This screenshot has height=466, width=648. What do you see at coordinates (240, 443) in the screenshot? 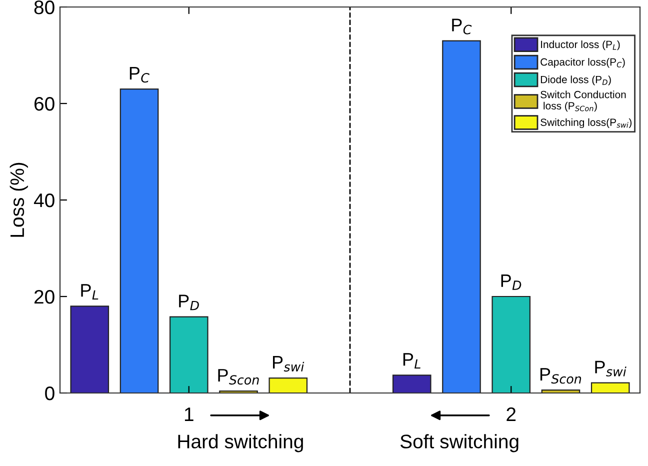
I see `text: Hard switching` at bounding box center [240, 443].